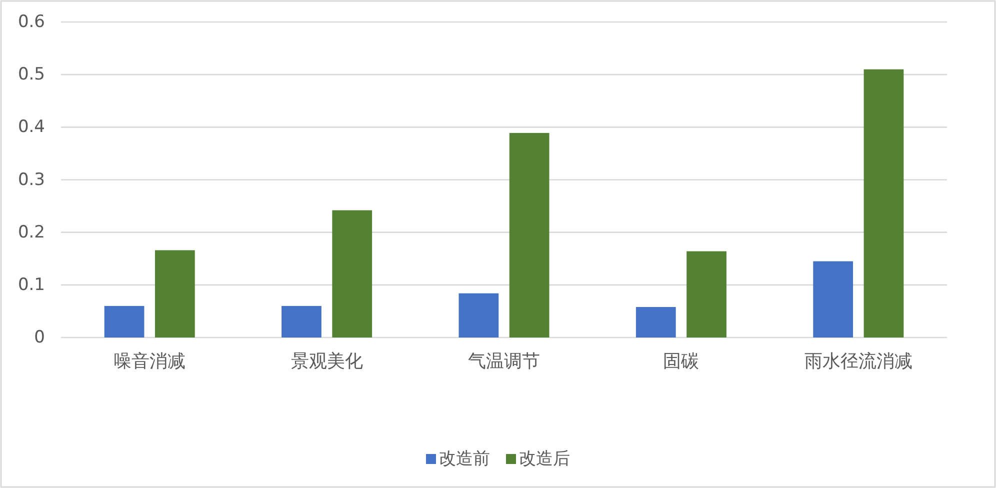  Describe the element at coordinates (464, 459) in the screenshot. I see `legend-label: 改造前` at that location.